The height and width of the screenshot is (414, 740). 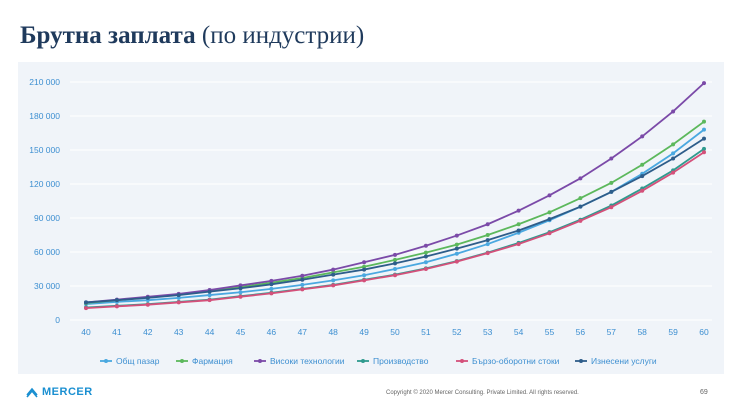 I want to click on x-tick-label: 40, so click(x=86, y=332).